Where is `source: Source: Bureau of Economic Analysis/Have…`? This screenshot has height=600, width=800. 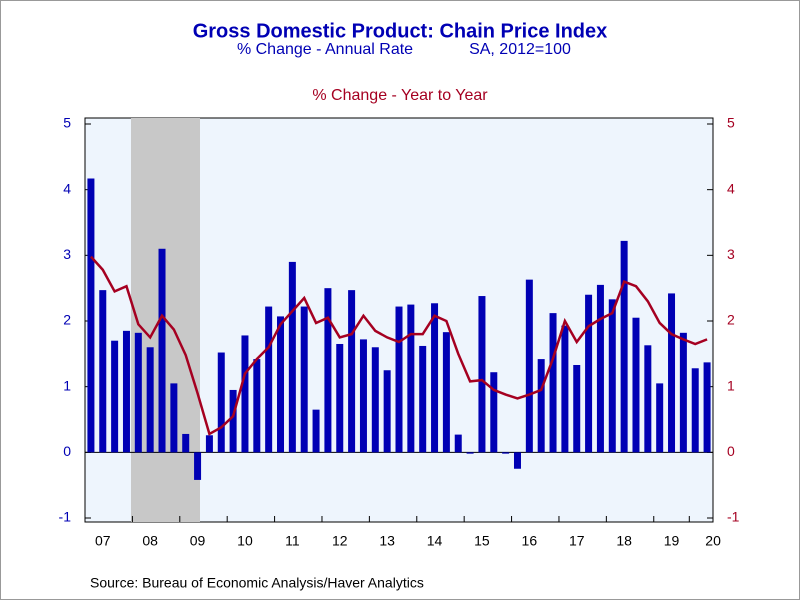 source: Source: Bureau of Economic Analysis/Have… is located at coordinates (257, 583).